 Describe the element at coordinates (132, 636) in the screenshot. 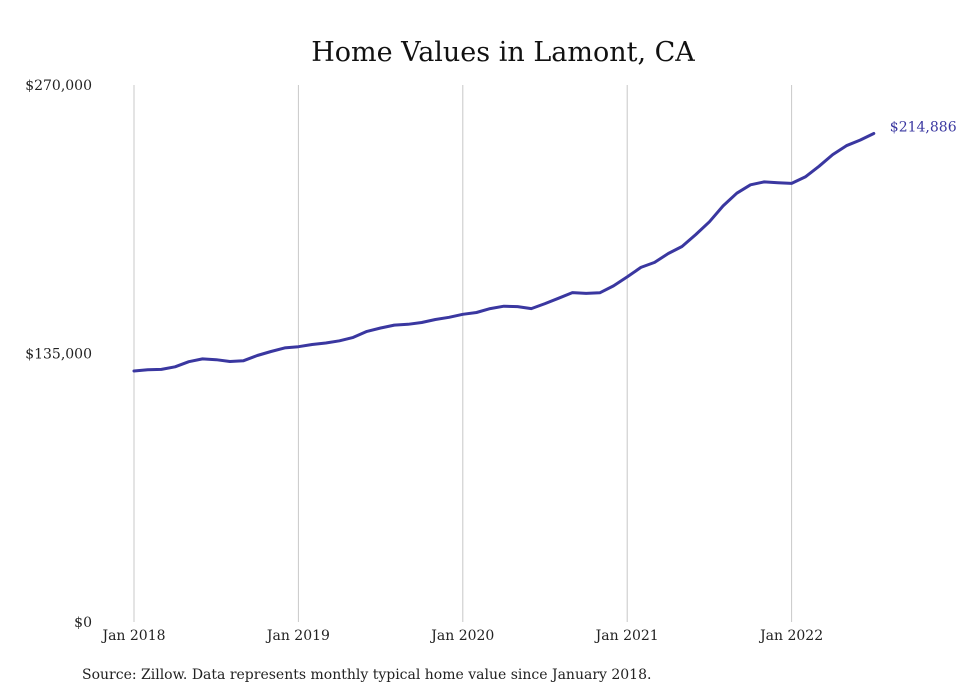

I see `x-tick-label: Jan 2018` at that location.